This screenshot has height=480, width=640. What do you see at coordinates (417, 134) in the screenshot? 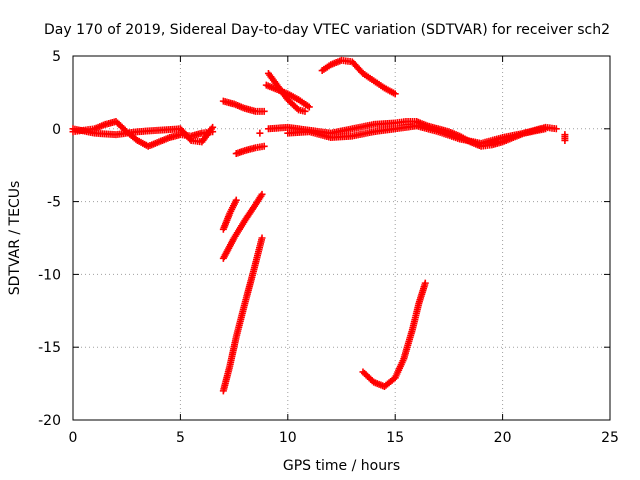
I see `series-track-mid-zero-b` at bounding box center [417, 134].